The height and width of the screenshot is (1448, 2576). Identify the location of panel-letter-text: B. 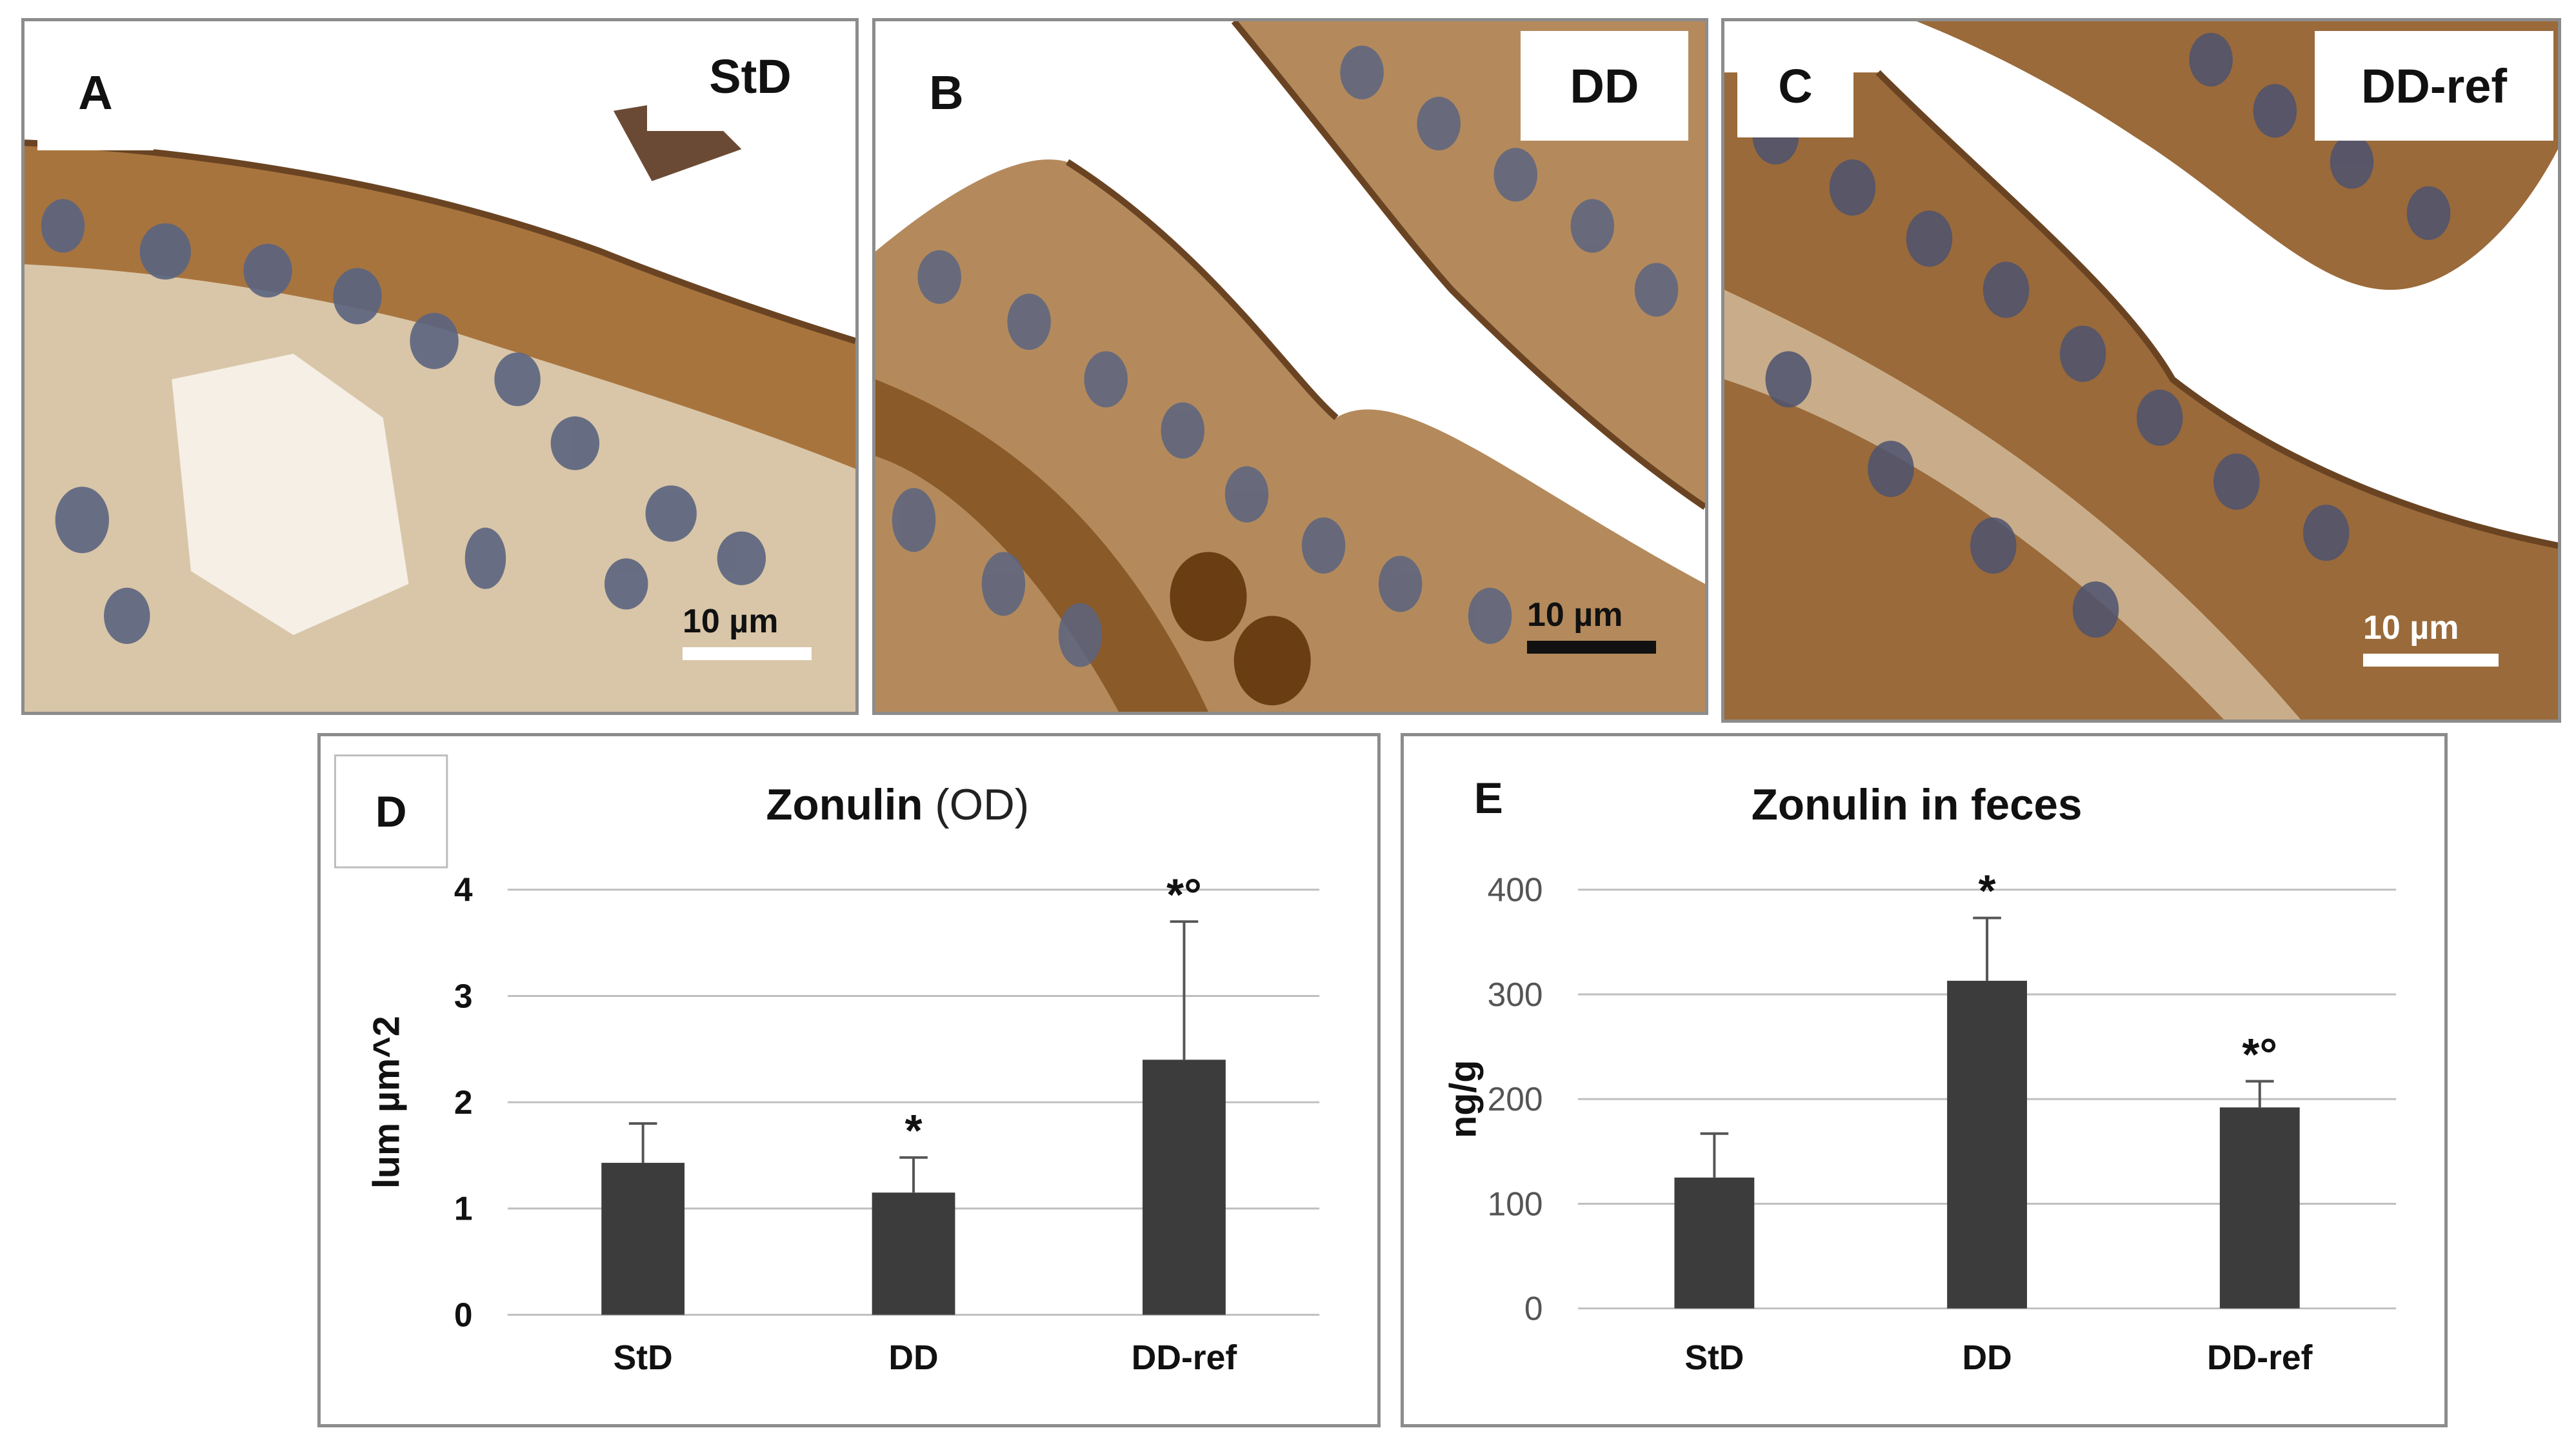
(946, 92).